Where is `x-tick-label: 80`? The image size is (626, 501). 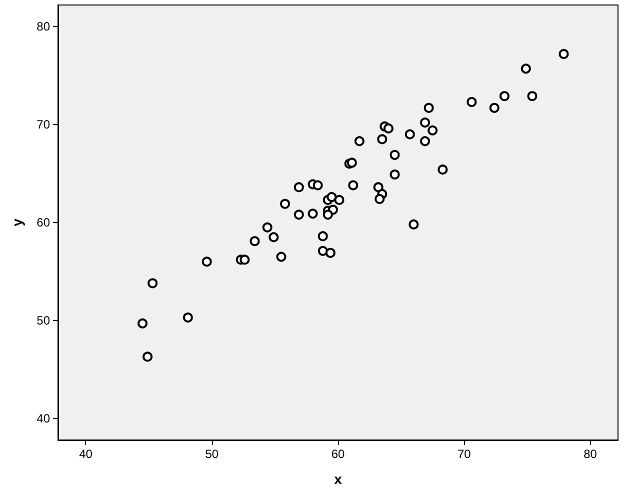
x-tick-label: 80 is located at coordinates (591, 454).